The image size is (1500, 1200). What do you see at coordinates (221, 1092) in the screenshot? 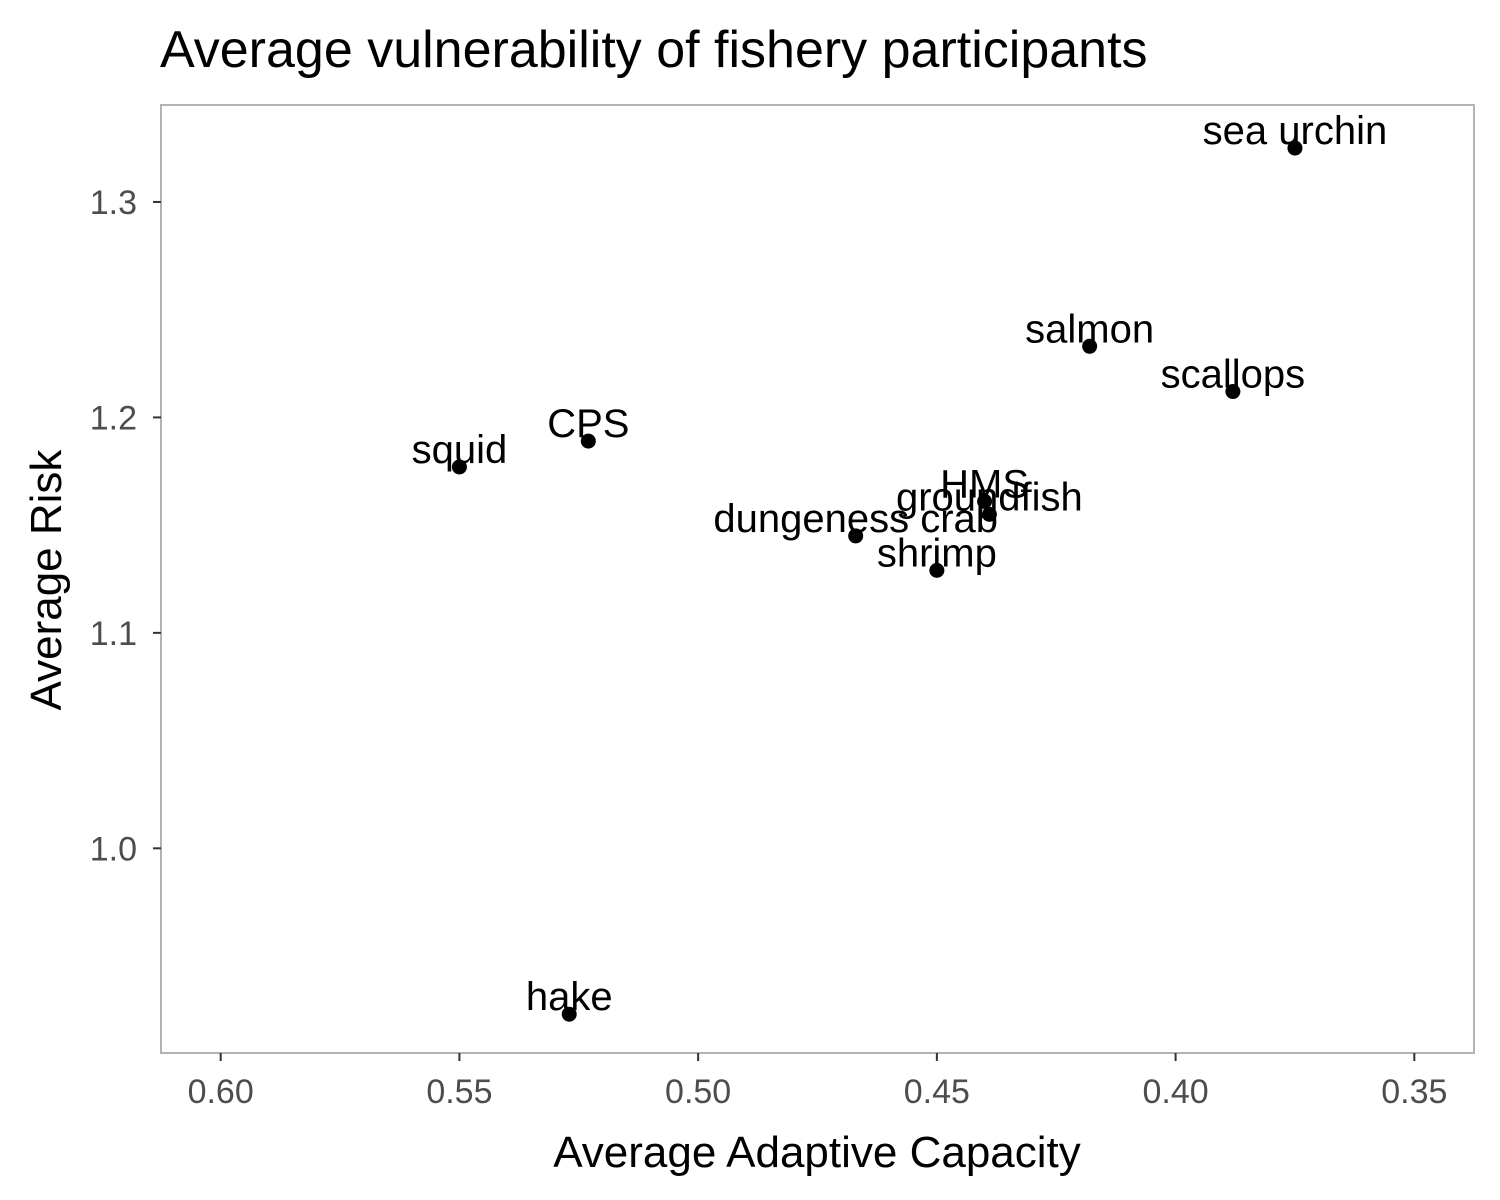
I see `x-tick-label: 0.60` at bounding box center [221, 1092].